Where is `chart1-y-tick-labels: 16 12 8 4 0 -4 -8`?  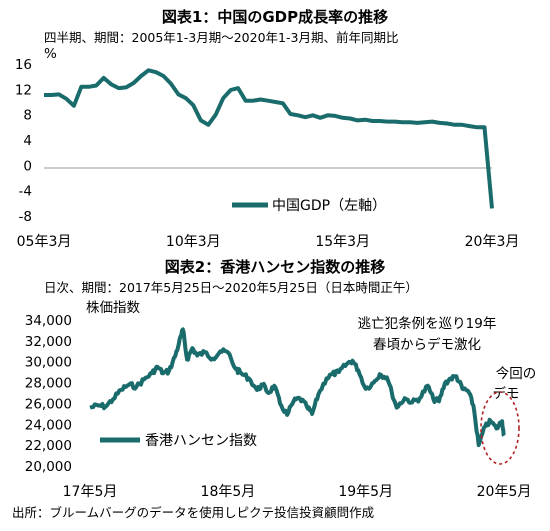 chart1-y-tick-labels: 16 12 8 4 0 -4 -8 is located at coordinates (23, 141).